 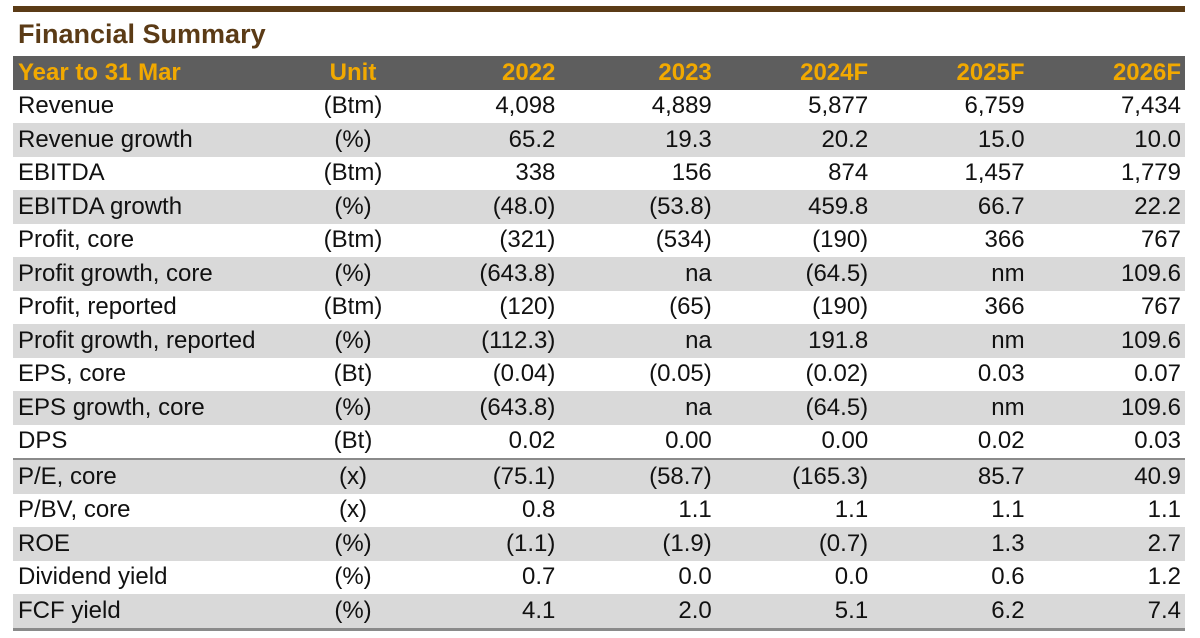 What do you see at coordinates (599, 107) in the screenshot?
I see `table-row: Revenue (Btm) 4,098 4,889 5,877 6,759 7,434` at bounding box center [599, 107].